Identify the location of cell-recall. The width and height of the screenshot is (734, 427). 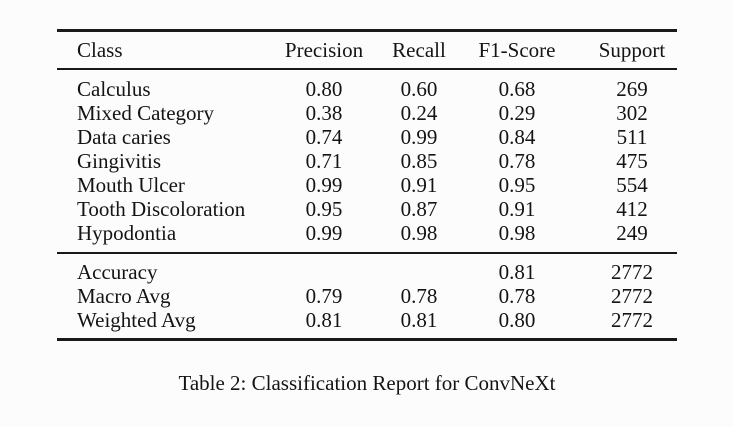
(419, 268).